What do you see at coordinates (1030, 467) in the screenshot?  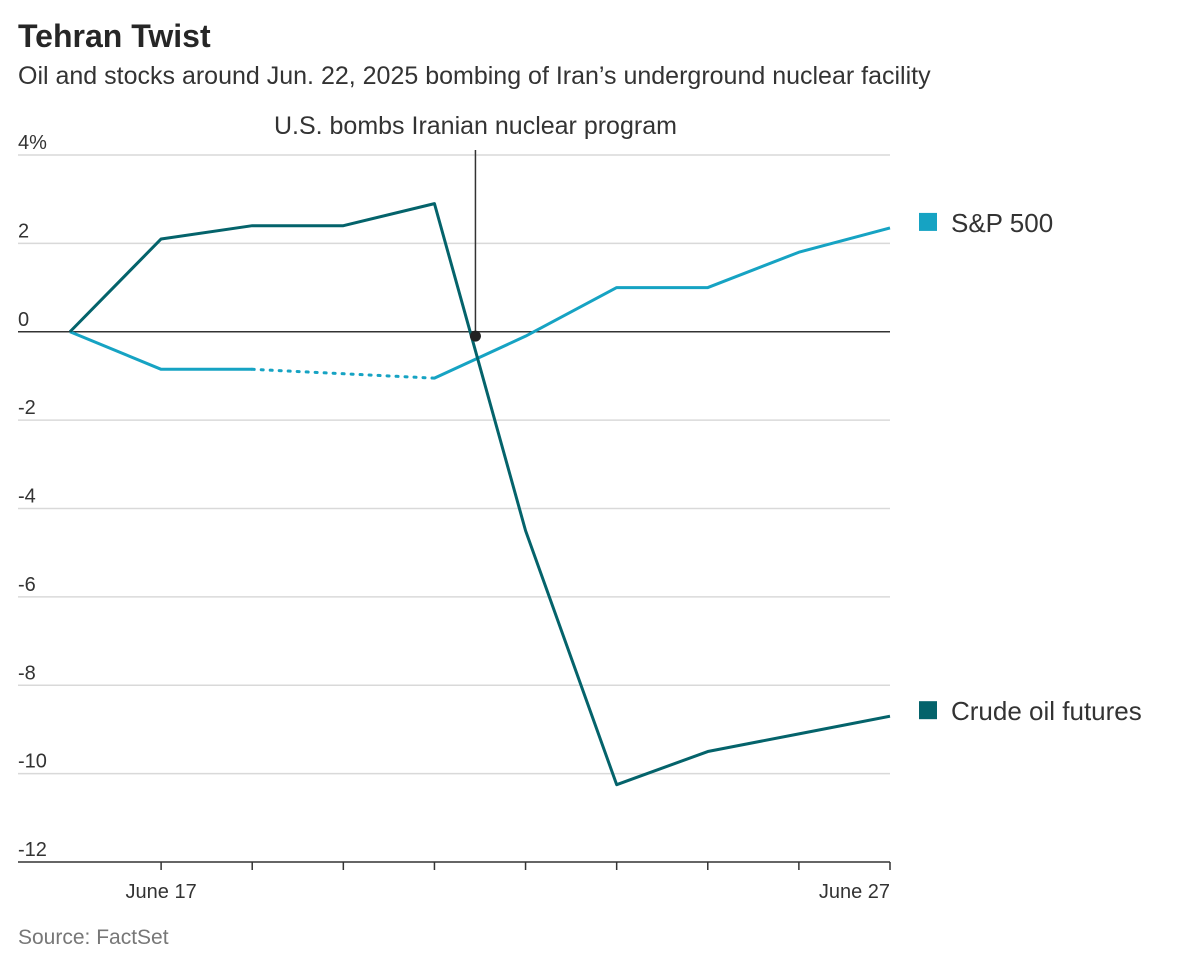 I see `legend: S&P 500 Crude oil futures` at bounding box center [1030, 467].